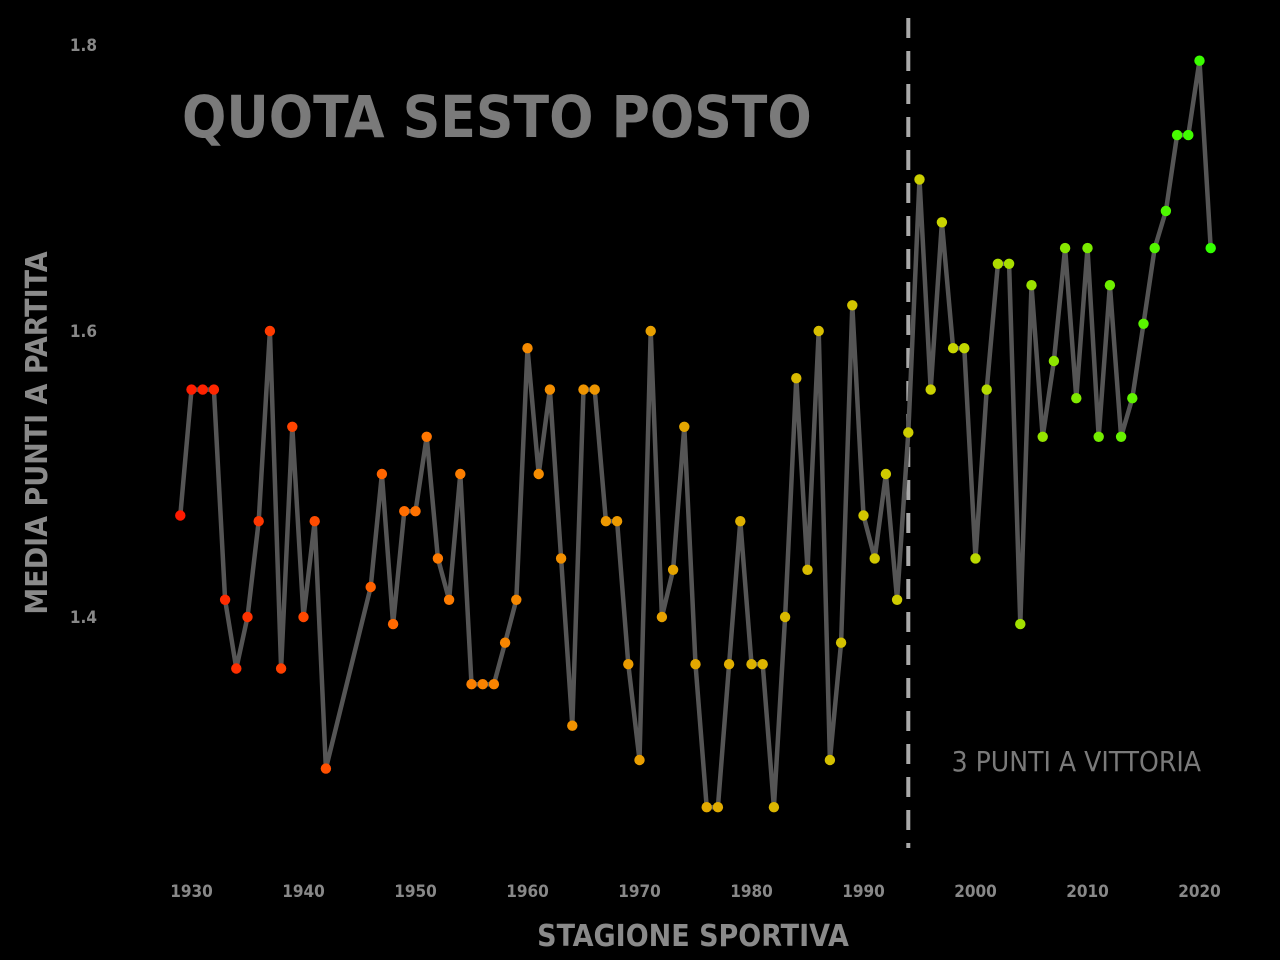 The height and width of the screenshot is (960, 1280). Describe the element at coordinates (1077, 761) in the screenshot. I see `annotation-3-punti: 3 PUNTI A VITTORIA` at that location.